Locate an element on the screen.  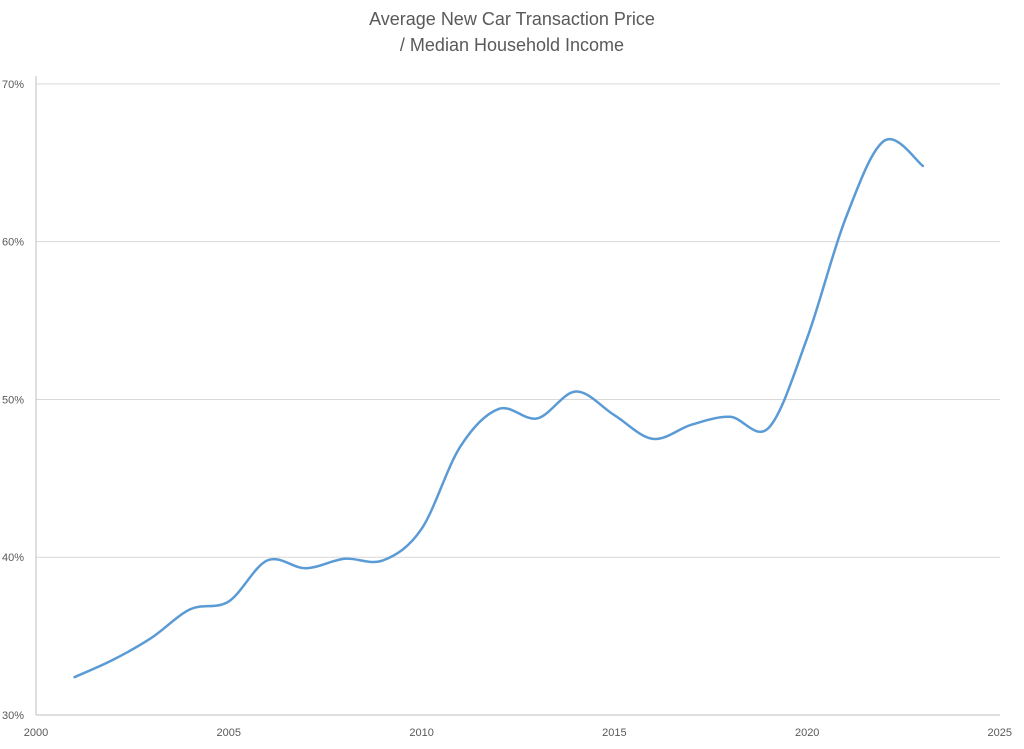
chart-title-line-1: Average New Car Transaction Price is located at coordinates (512, 19).